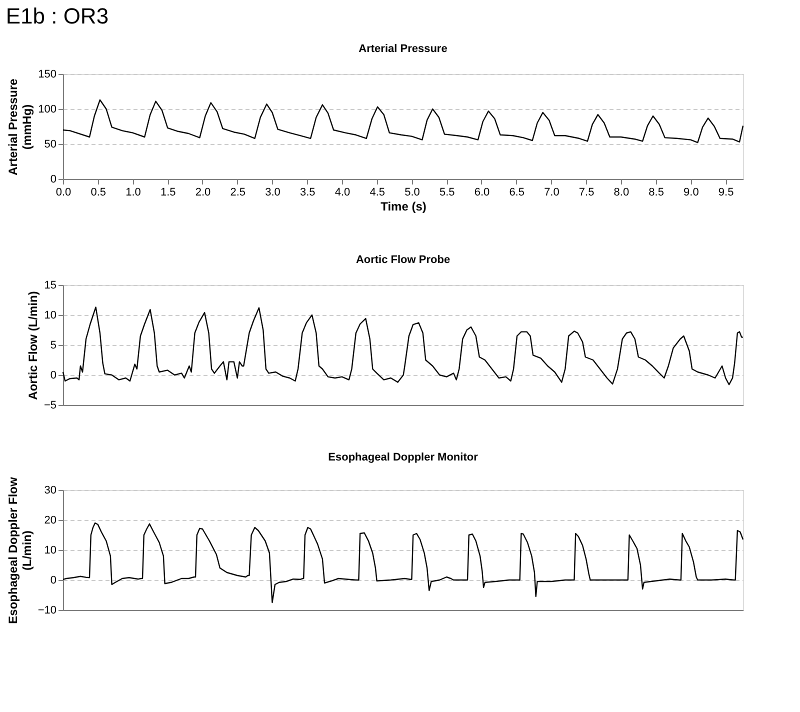 Image resolution: width=800 pixels, height=712 pixels. Describe the element at coordinates (377, 192) in the screenshot. I see `x-tick-label: 4.5` at that location.